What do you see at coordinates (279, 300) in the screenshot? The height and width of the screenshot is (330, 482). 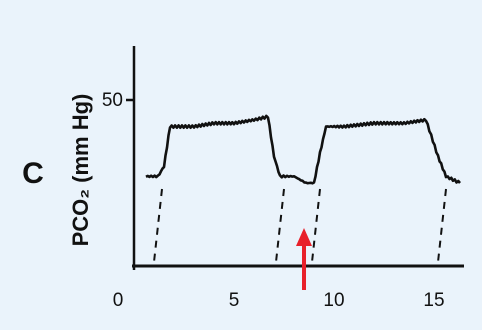 I see `x-tick-group: 0 5 10 15` at bounding box center [279, 300].